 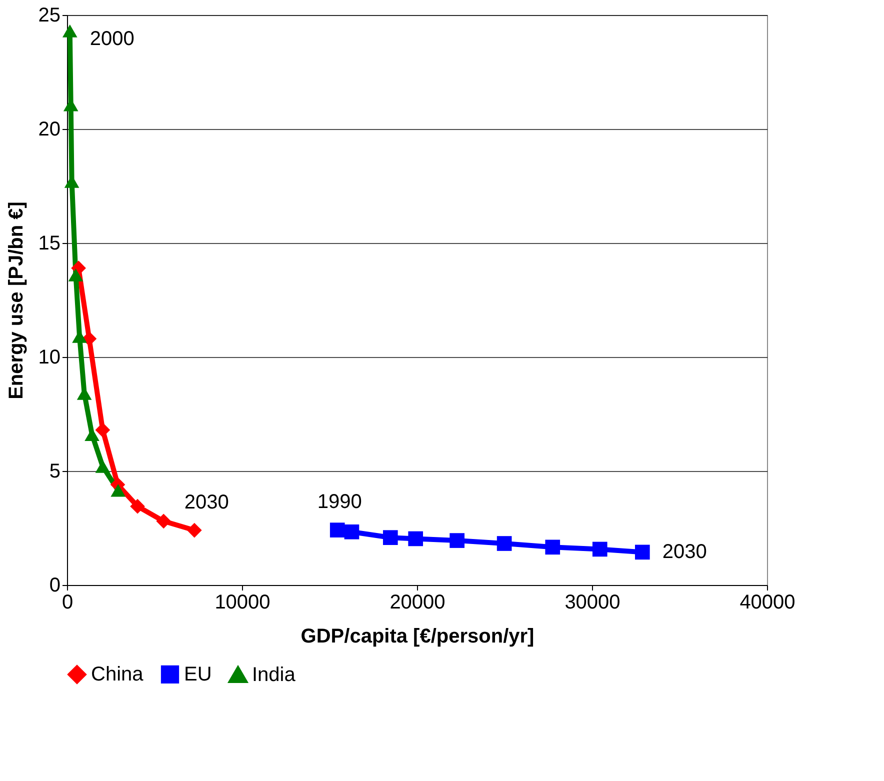 I want to click on annotation: 2000, so click(x=112, y=39).